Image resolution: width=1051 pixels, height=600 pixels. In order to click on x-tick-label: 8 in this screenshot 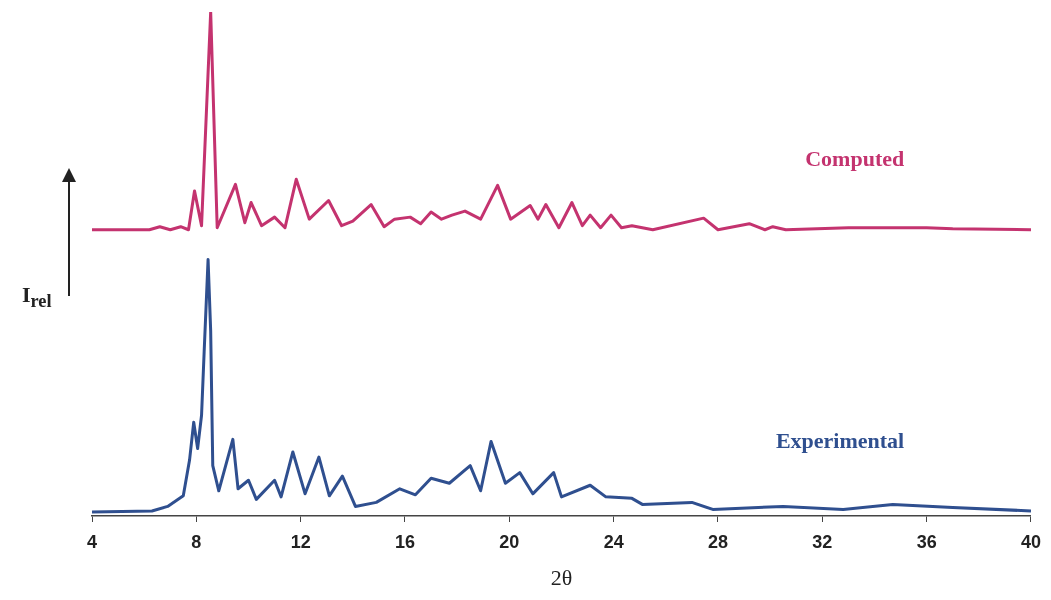, I will do `click(196, 541)`.